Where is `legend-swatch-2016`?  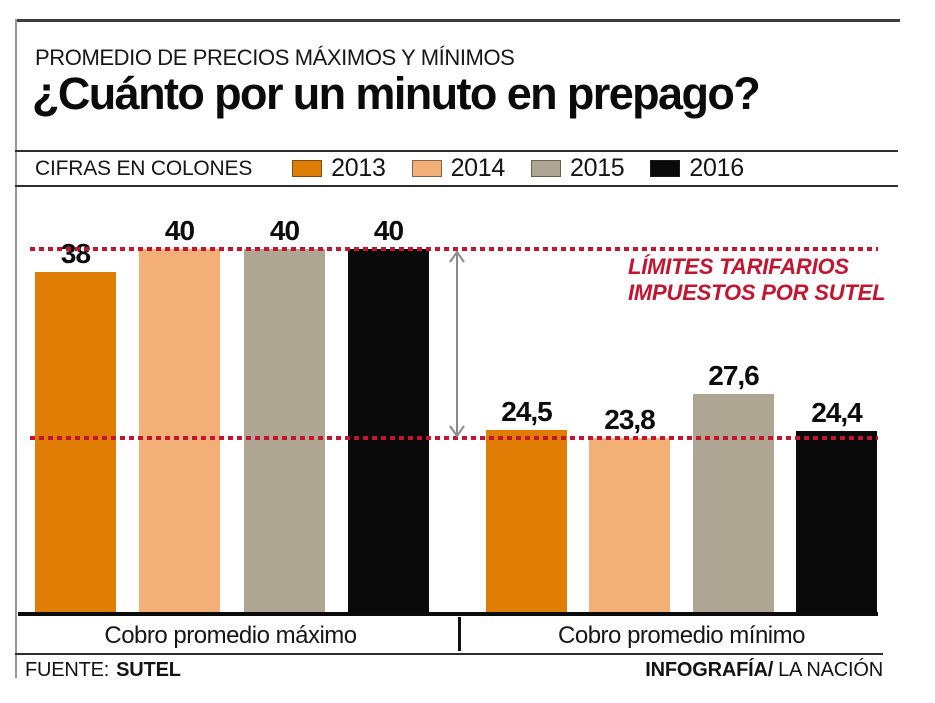 legend-swatch-2016 is located at coordinates (665, 168).